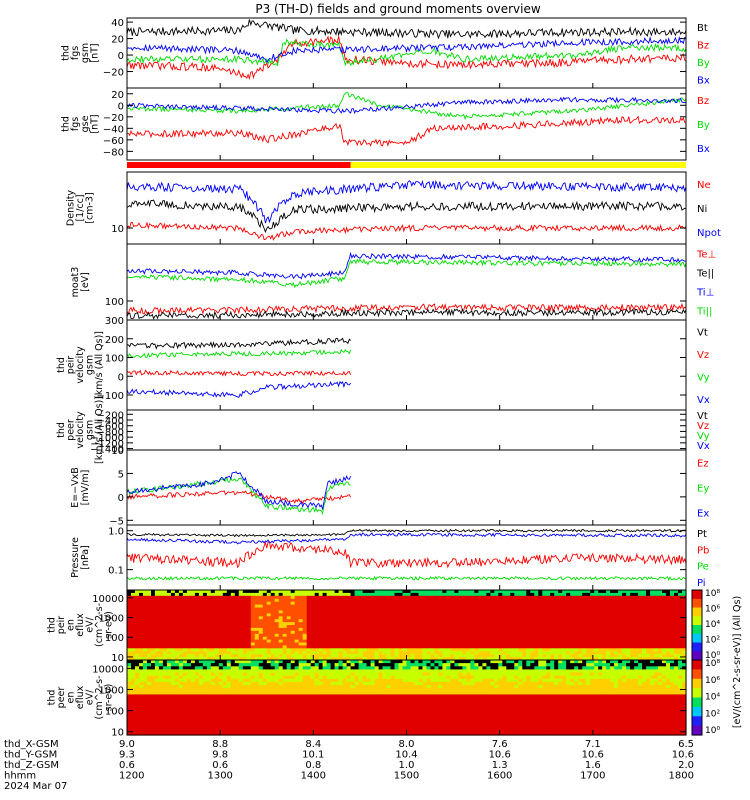 The height and width of the screenshot is (800, 750). Describe the element at coordinates (406, 106) in the screenshot. I see `series-By-fgs_gse` at that location.